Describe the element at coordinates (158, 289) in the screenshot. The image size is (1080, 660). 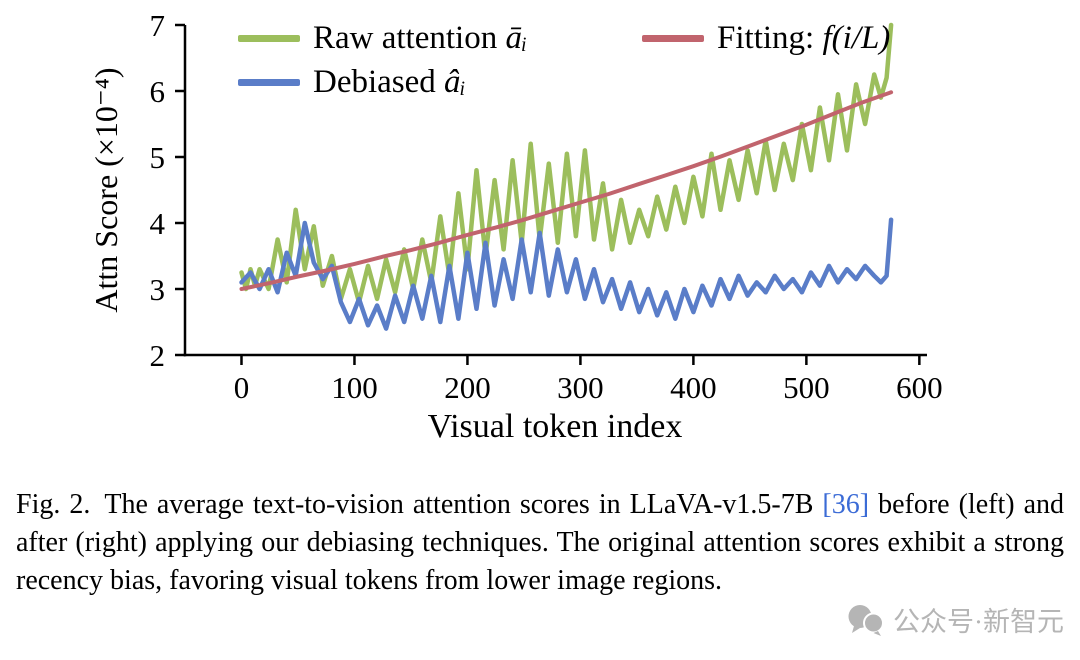
I see `y-tick-label: 3` at that location.